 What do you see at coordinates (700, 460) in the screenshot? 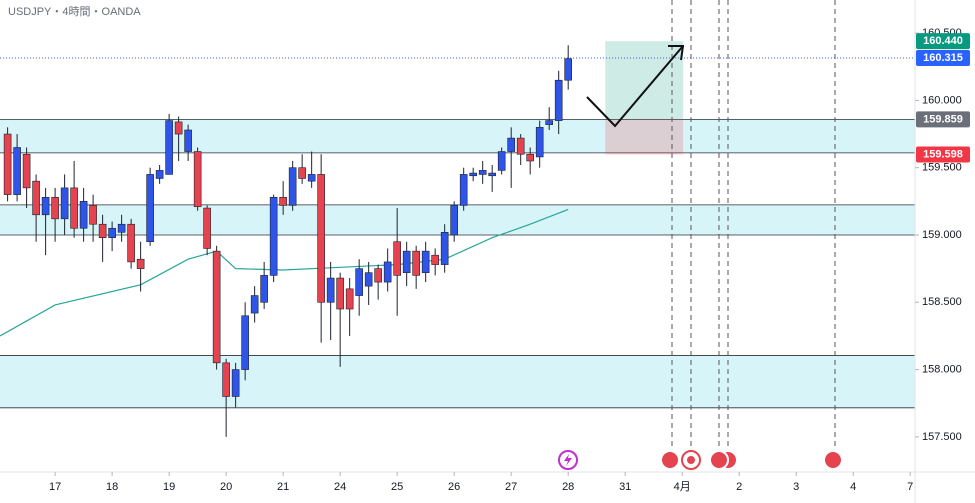
I see `event-icons` at bounding box center [700, 460].